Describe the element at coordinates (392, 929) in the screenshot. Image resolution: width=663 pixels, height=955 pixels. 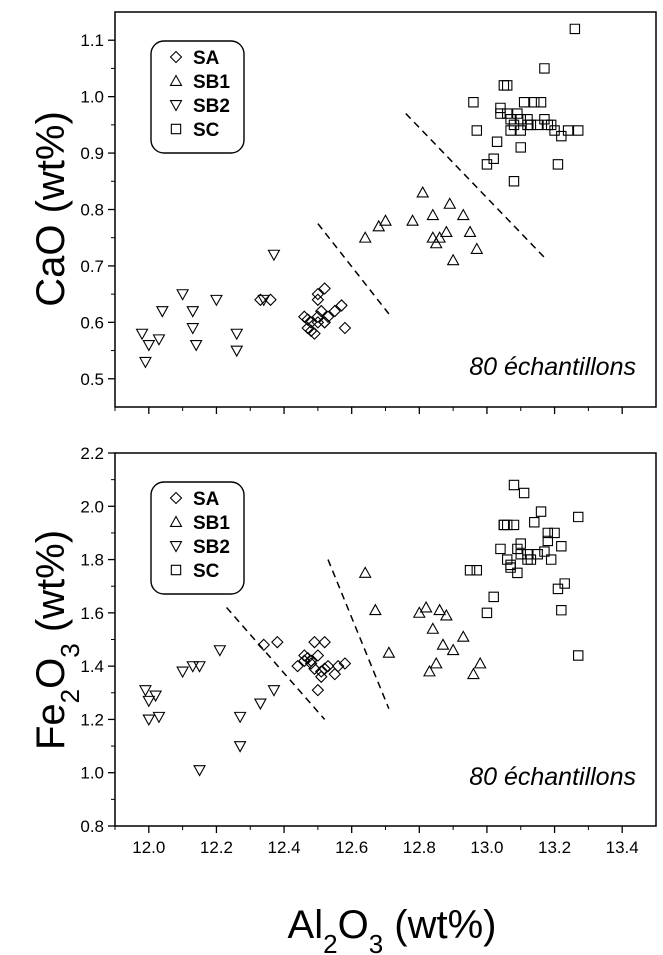
I see `x-axis-label: Al2O3 (wt%)` at that location.